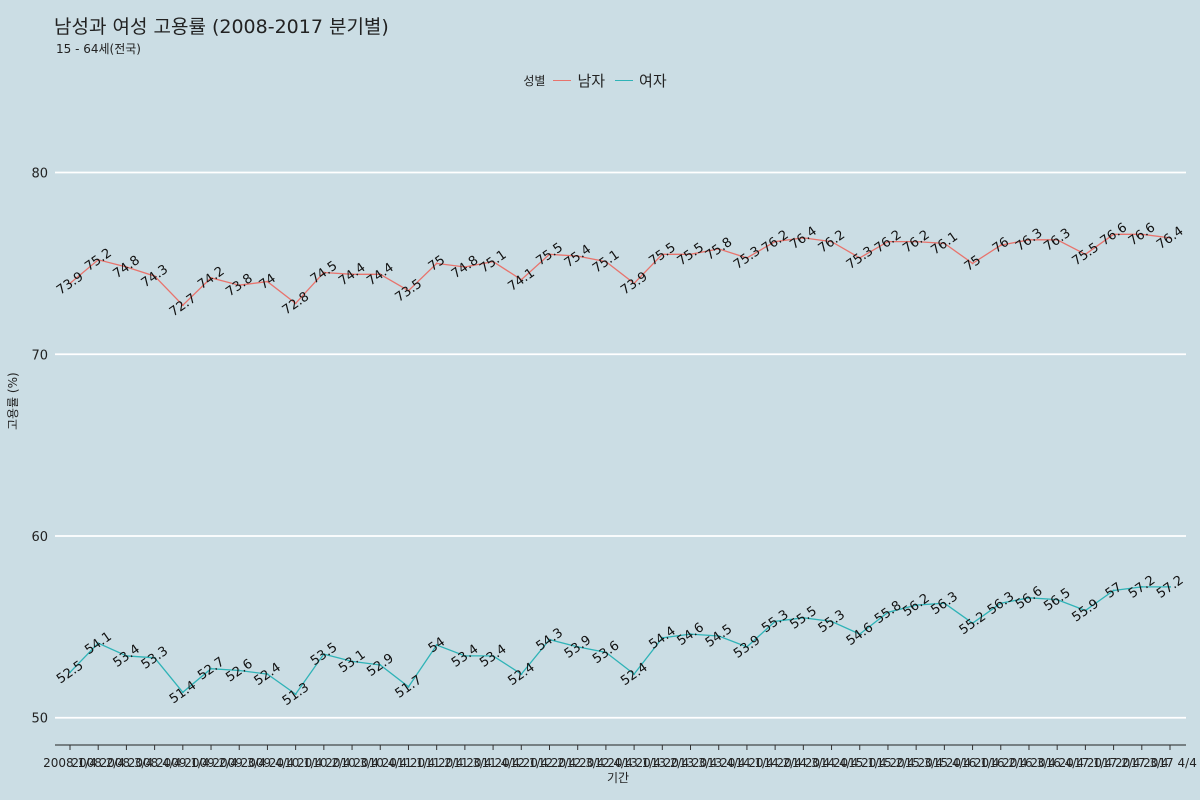 The height and width of the screenshot is (800, 1200). I want to click on x-tick-label: 2011 1/4, so click(409, 763).